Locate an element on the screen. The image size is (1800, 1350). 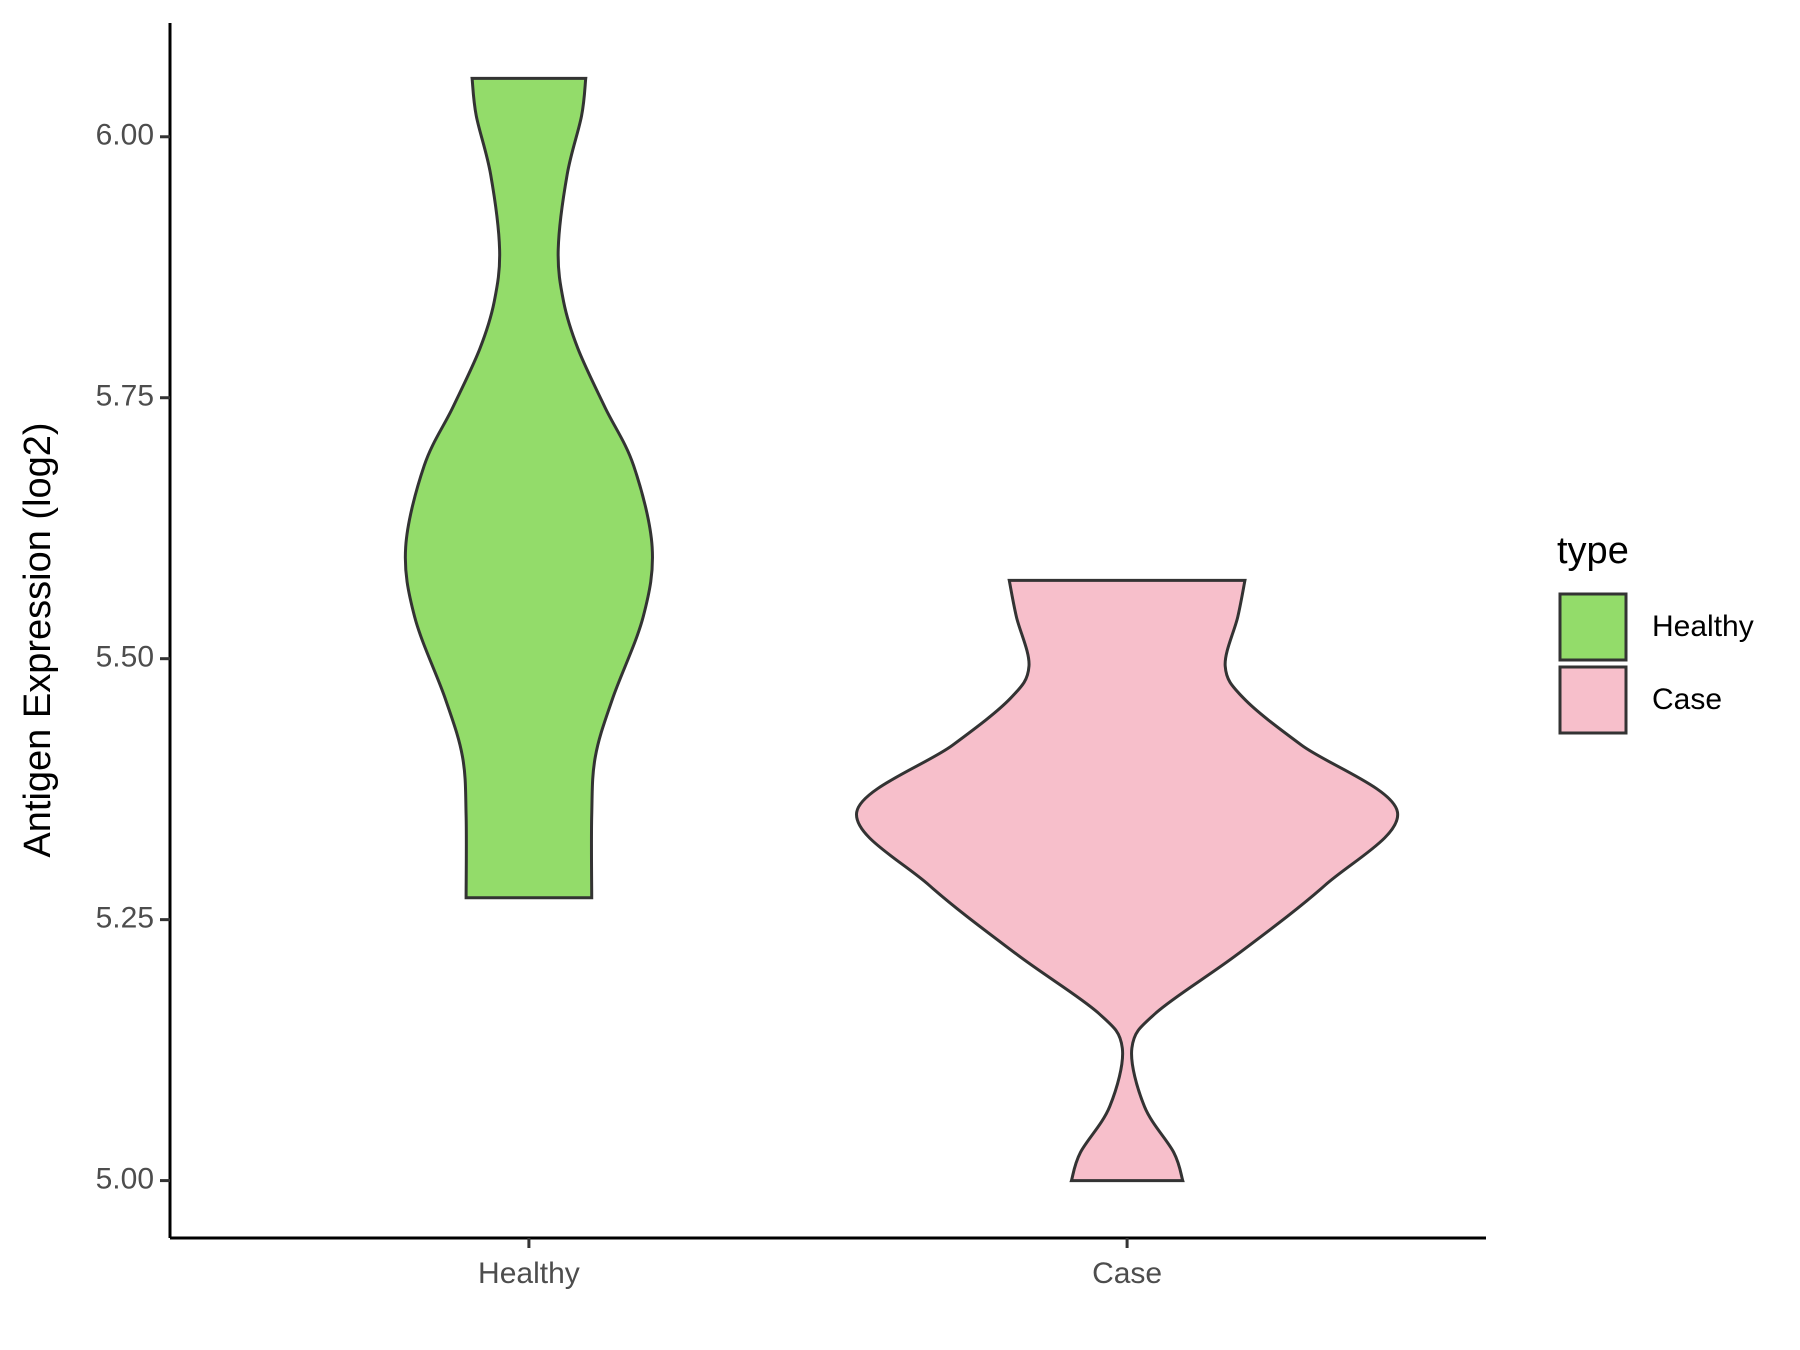
y-tick-label: 5.75 is located at coordinates (125, 396).